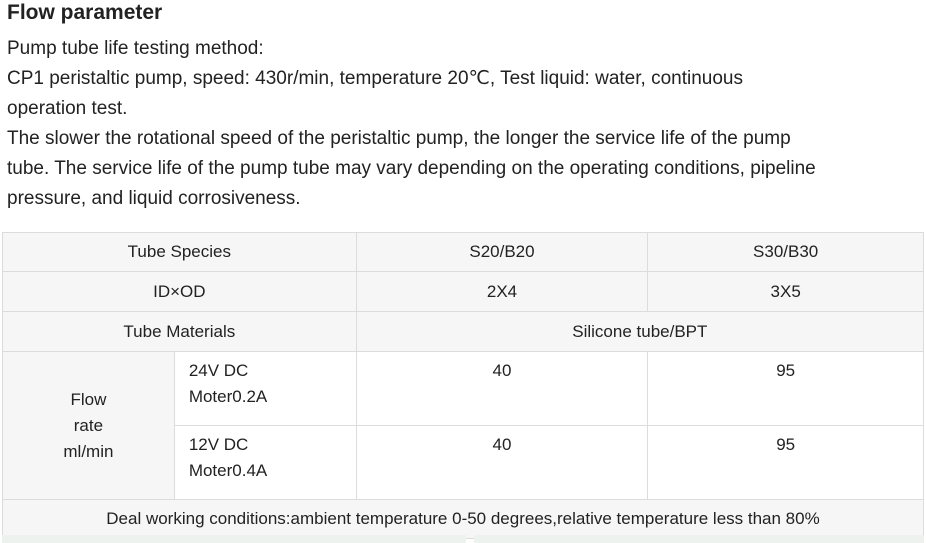  Describe the element at coordinates (699, 539) in the screenshot. I see `image-strip-right` at that location.